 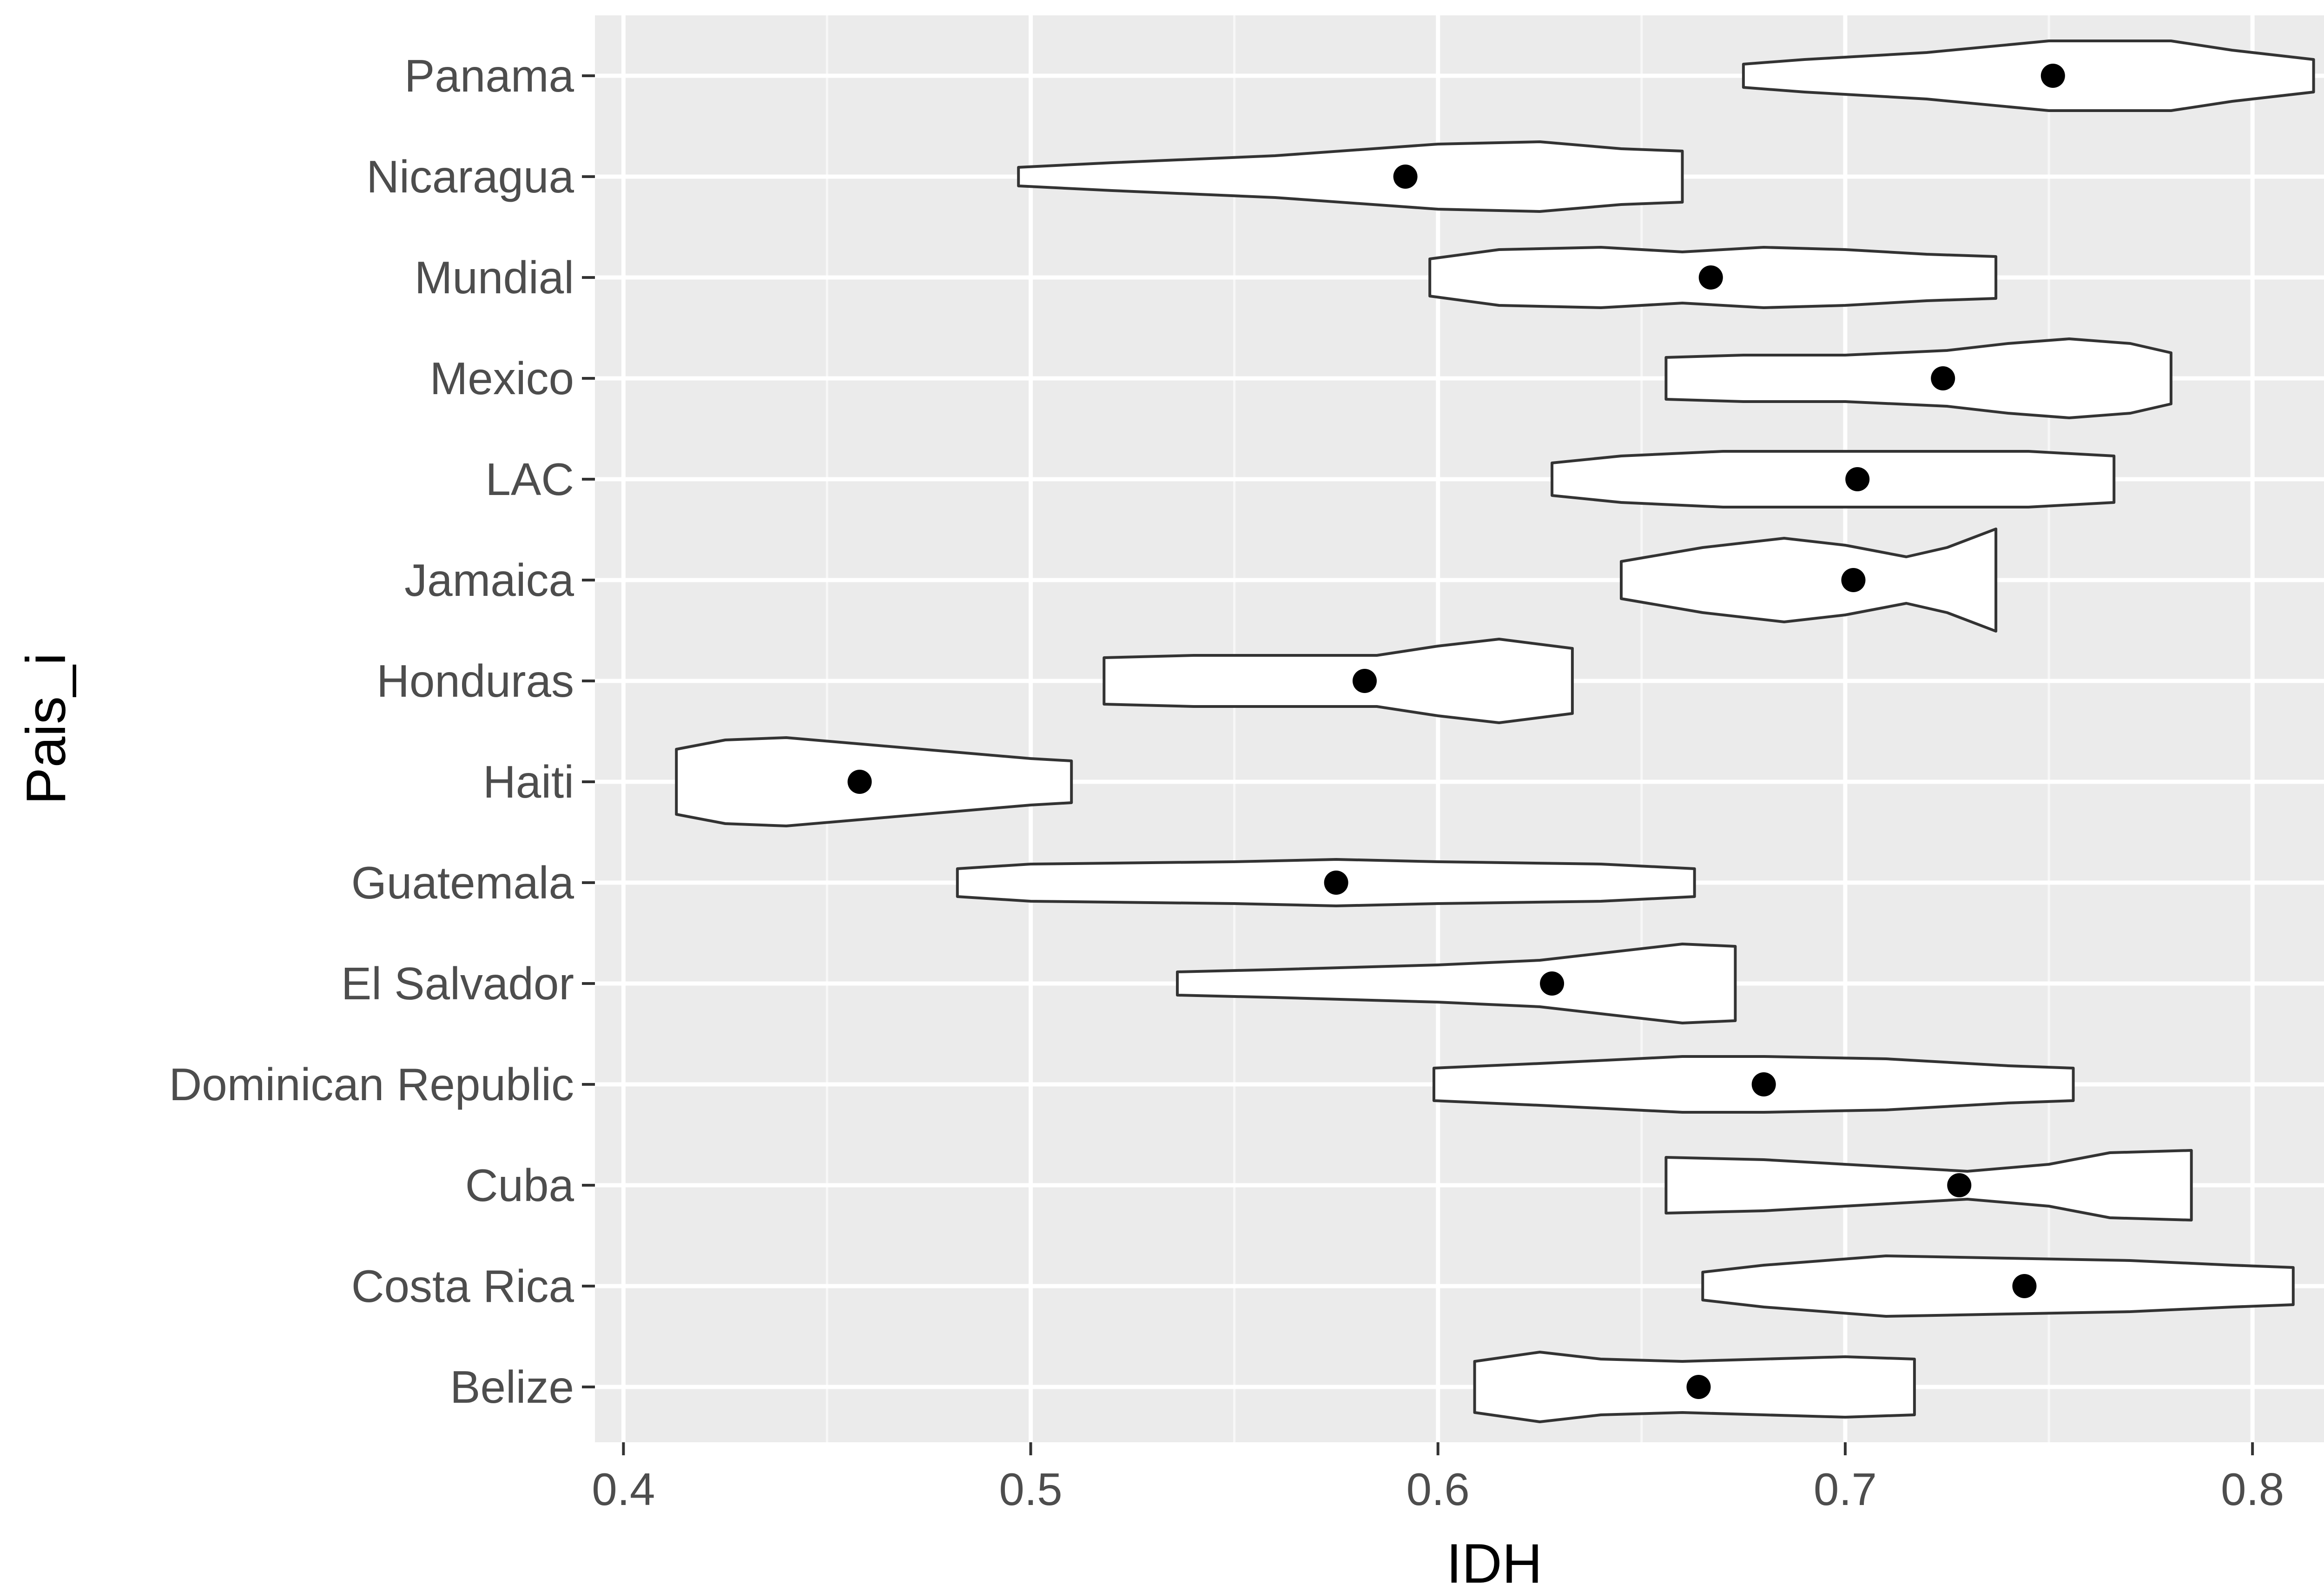 I want to click on y-tick-label: Guatemala, so click(x=462, y=882).